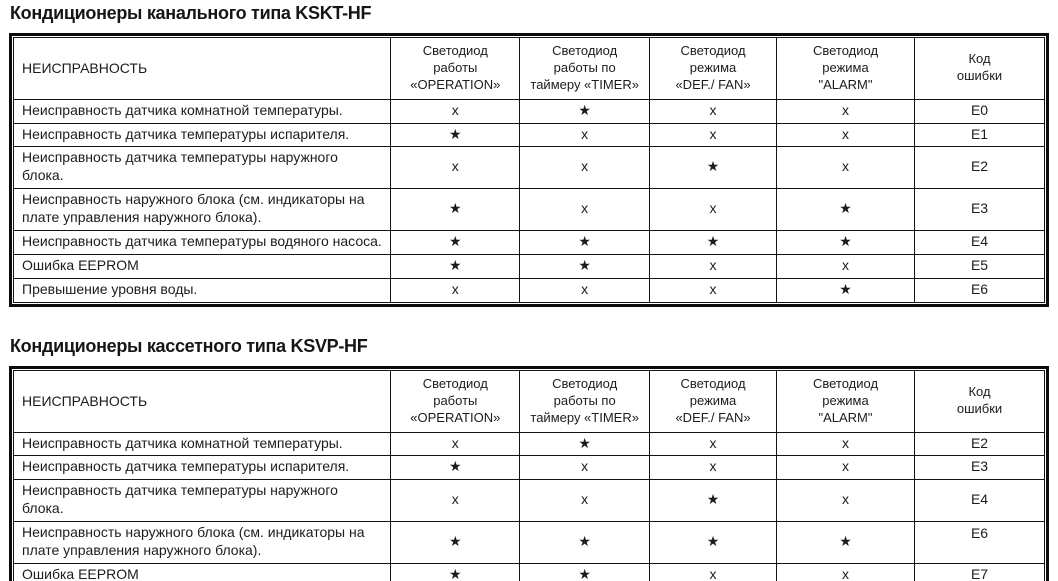 This screenshot has width=1058, height=581. I want to click on column-header-alarm-led: Светодиод режима "ALARM", so click(845, 68).